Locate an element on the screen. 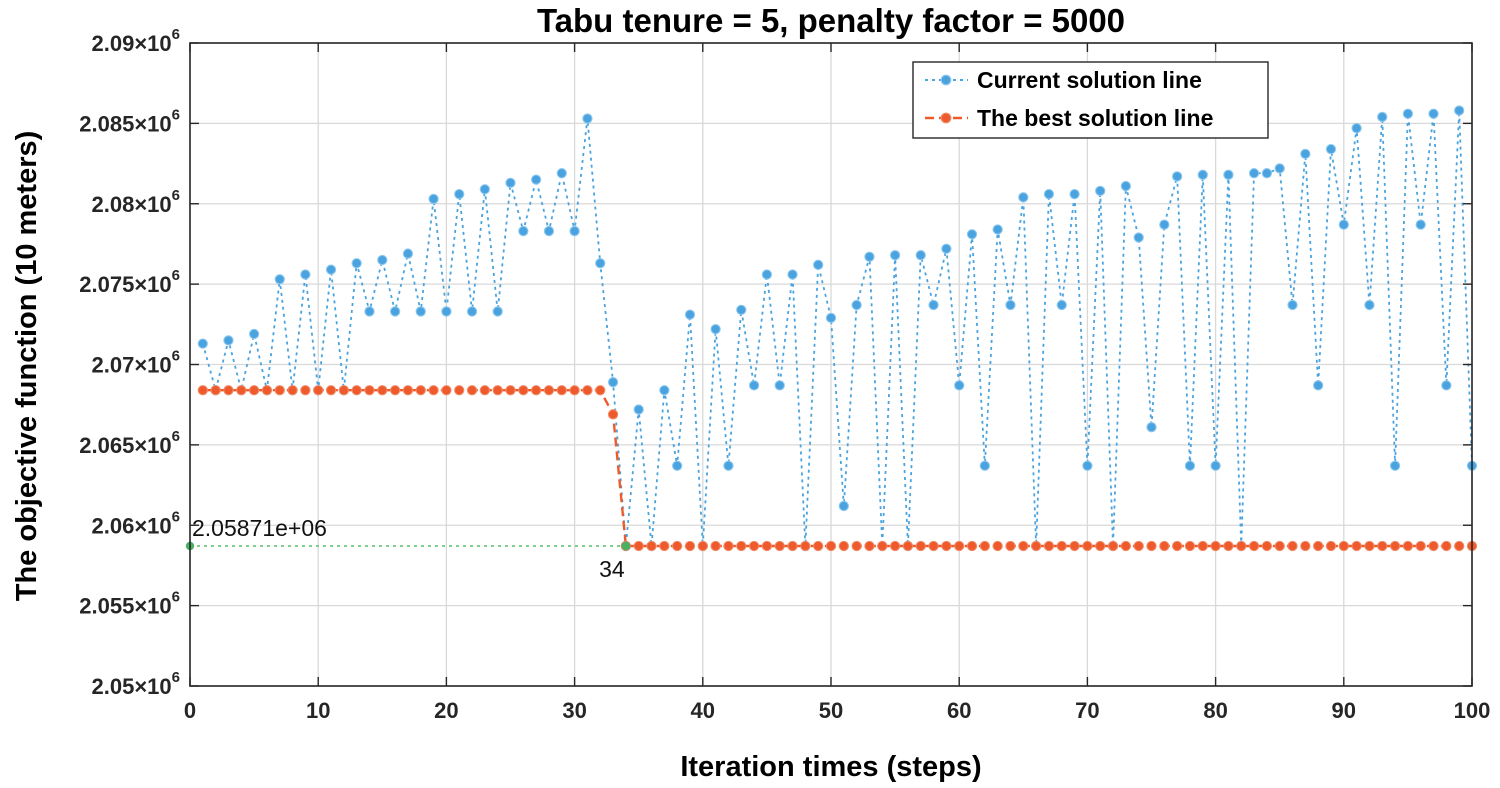 The width and height of the screenshot is (1500, 788). annotation-best-value: 2.05871e+06 is located at coordinates (259, 528).